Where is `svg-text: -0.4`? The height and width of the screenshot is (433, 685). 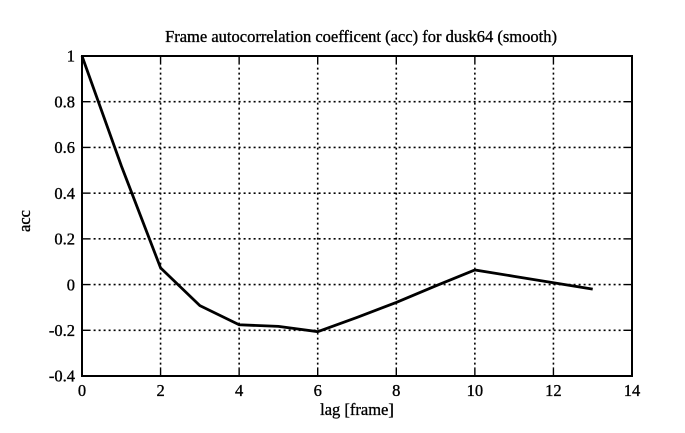
svg-text: -0.4 is located at coordinates (62, 376).